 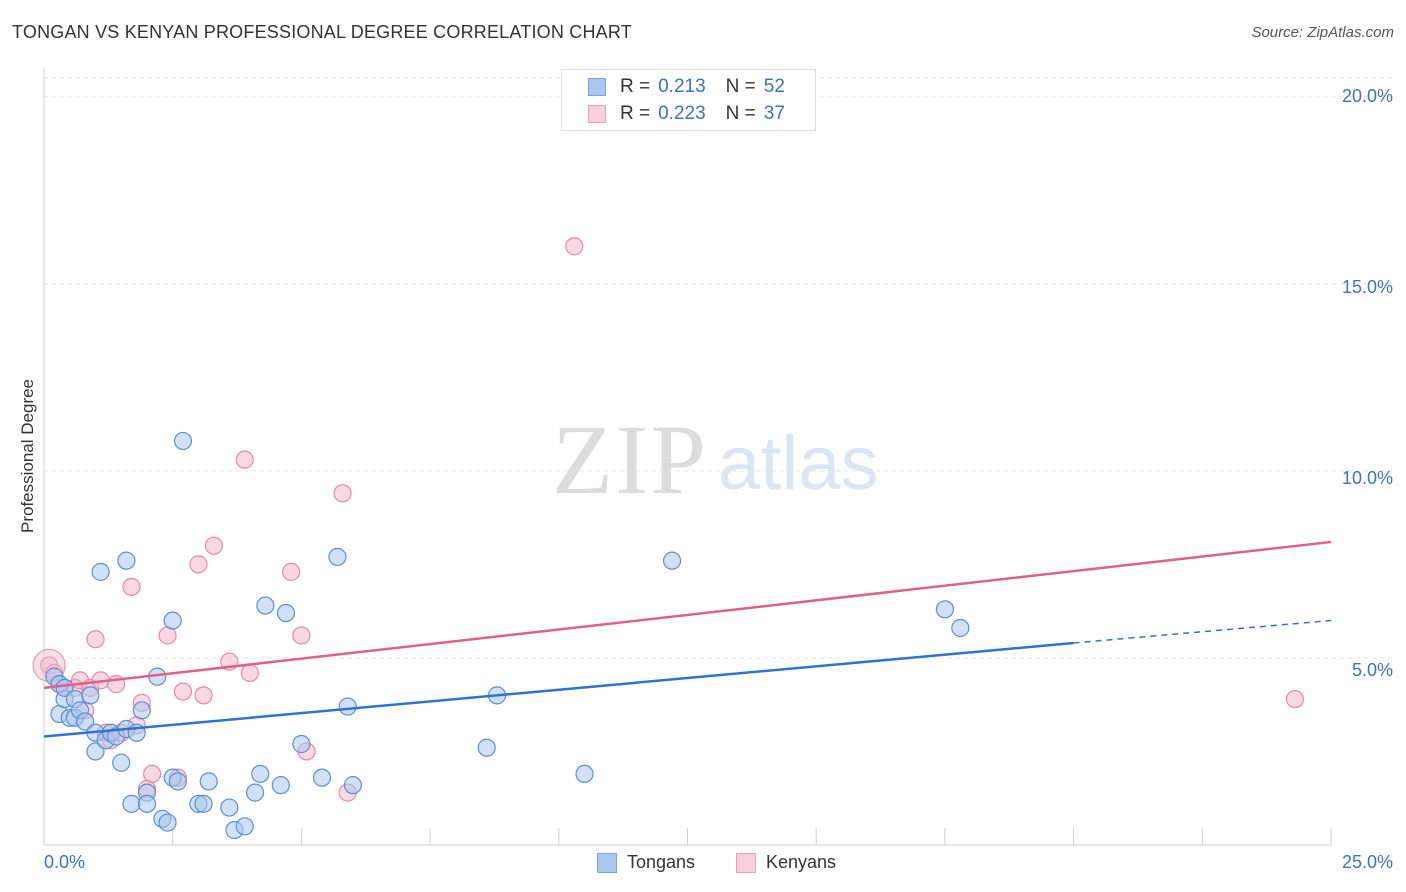 What do you see at coordinates (1367, 862) in the screenshot?
I see `x-tick-label-max: 25.0%` at bounding box center [1367, 862].